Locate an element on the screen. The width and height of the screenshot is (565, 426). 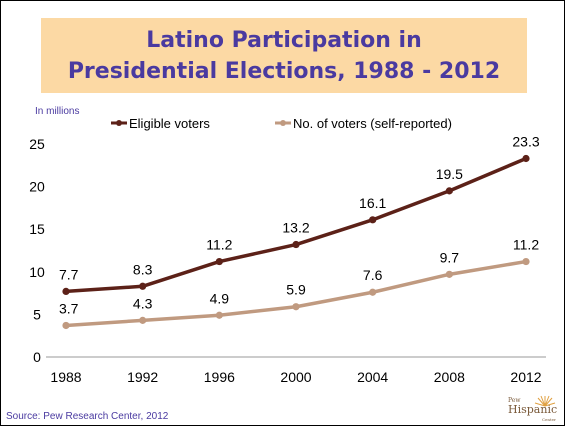
x-tick-label: 2000 is located at coordinates (295, 377).